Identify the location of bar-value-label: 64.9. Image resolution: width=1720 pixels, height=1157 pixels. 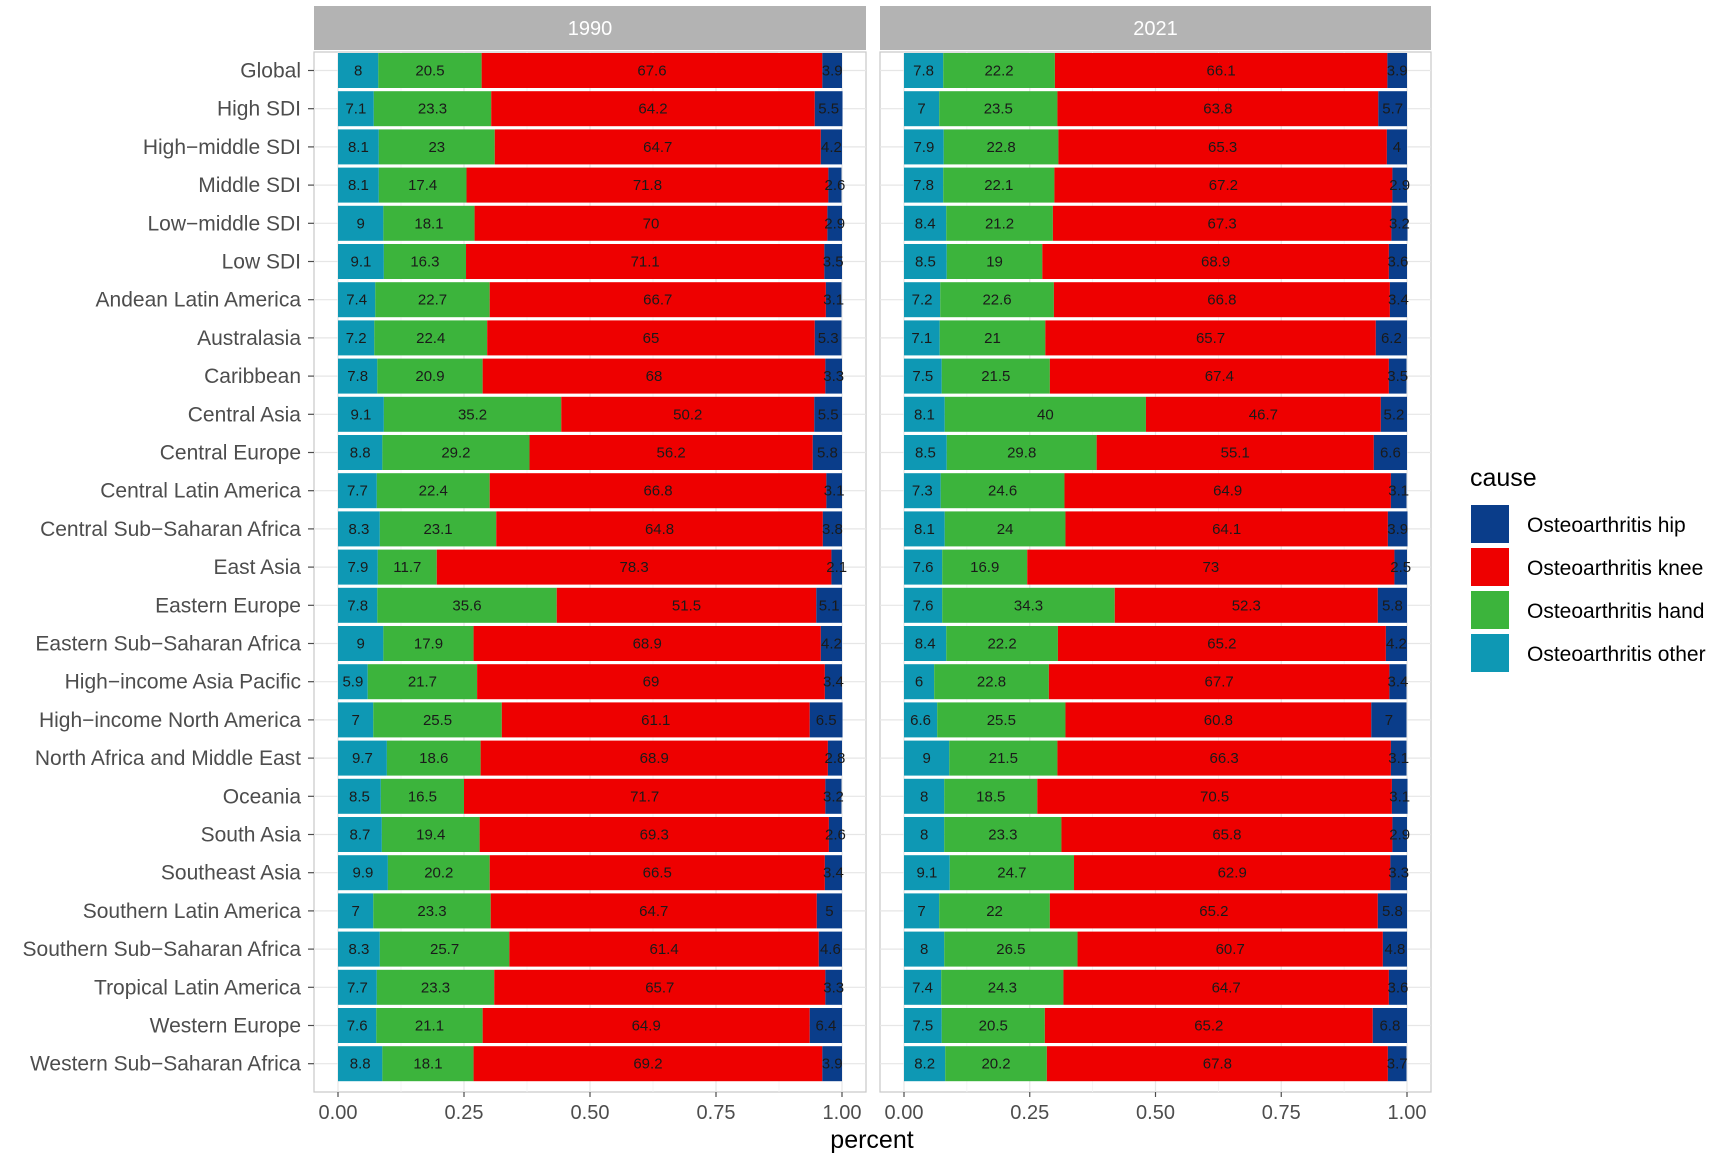
(646, 1026).